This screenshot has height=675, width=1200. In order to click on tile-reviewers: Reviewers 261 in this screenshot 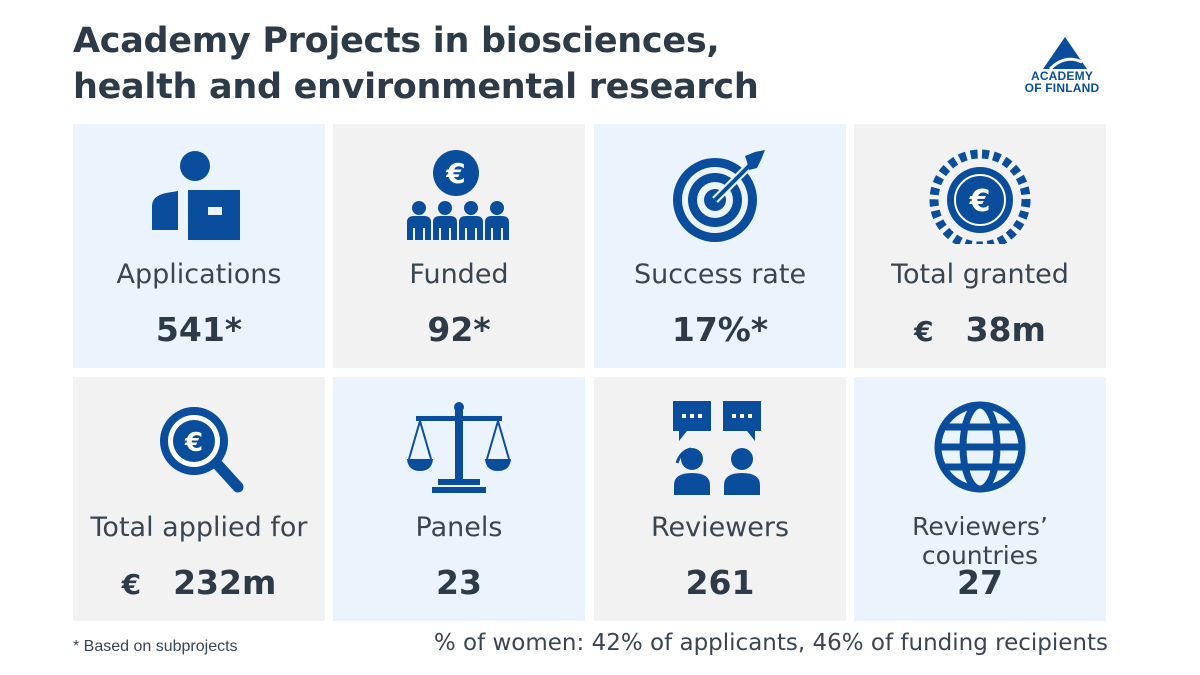, I will do `click(720, 499)`.